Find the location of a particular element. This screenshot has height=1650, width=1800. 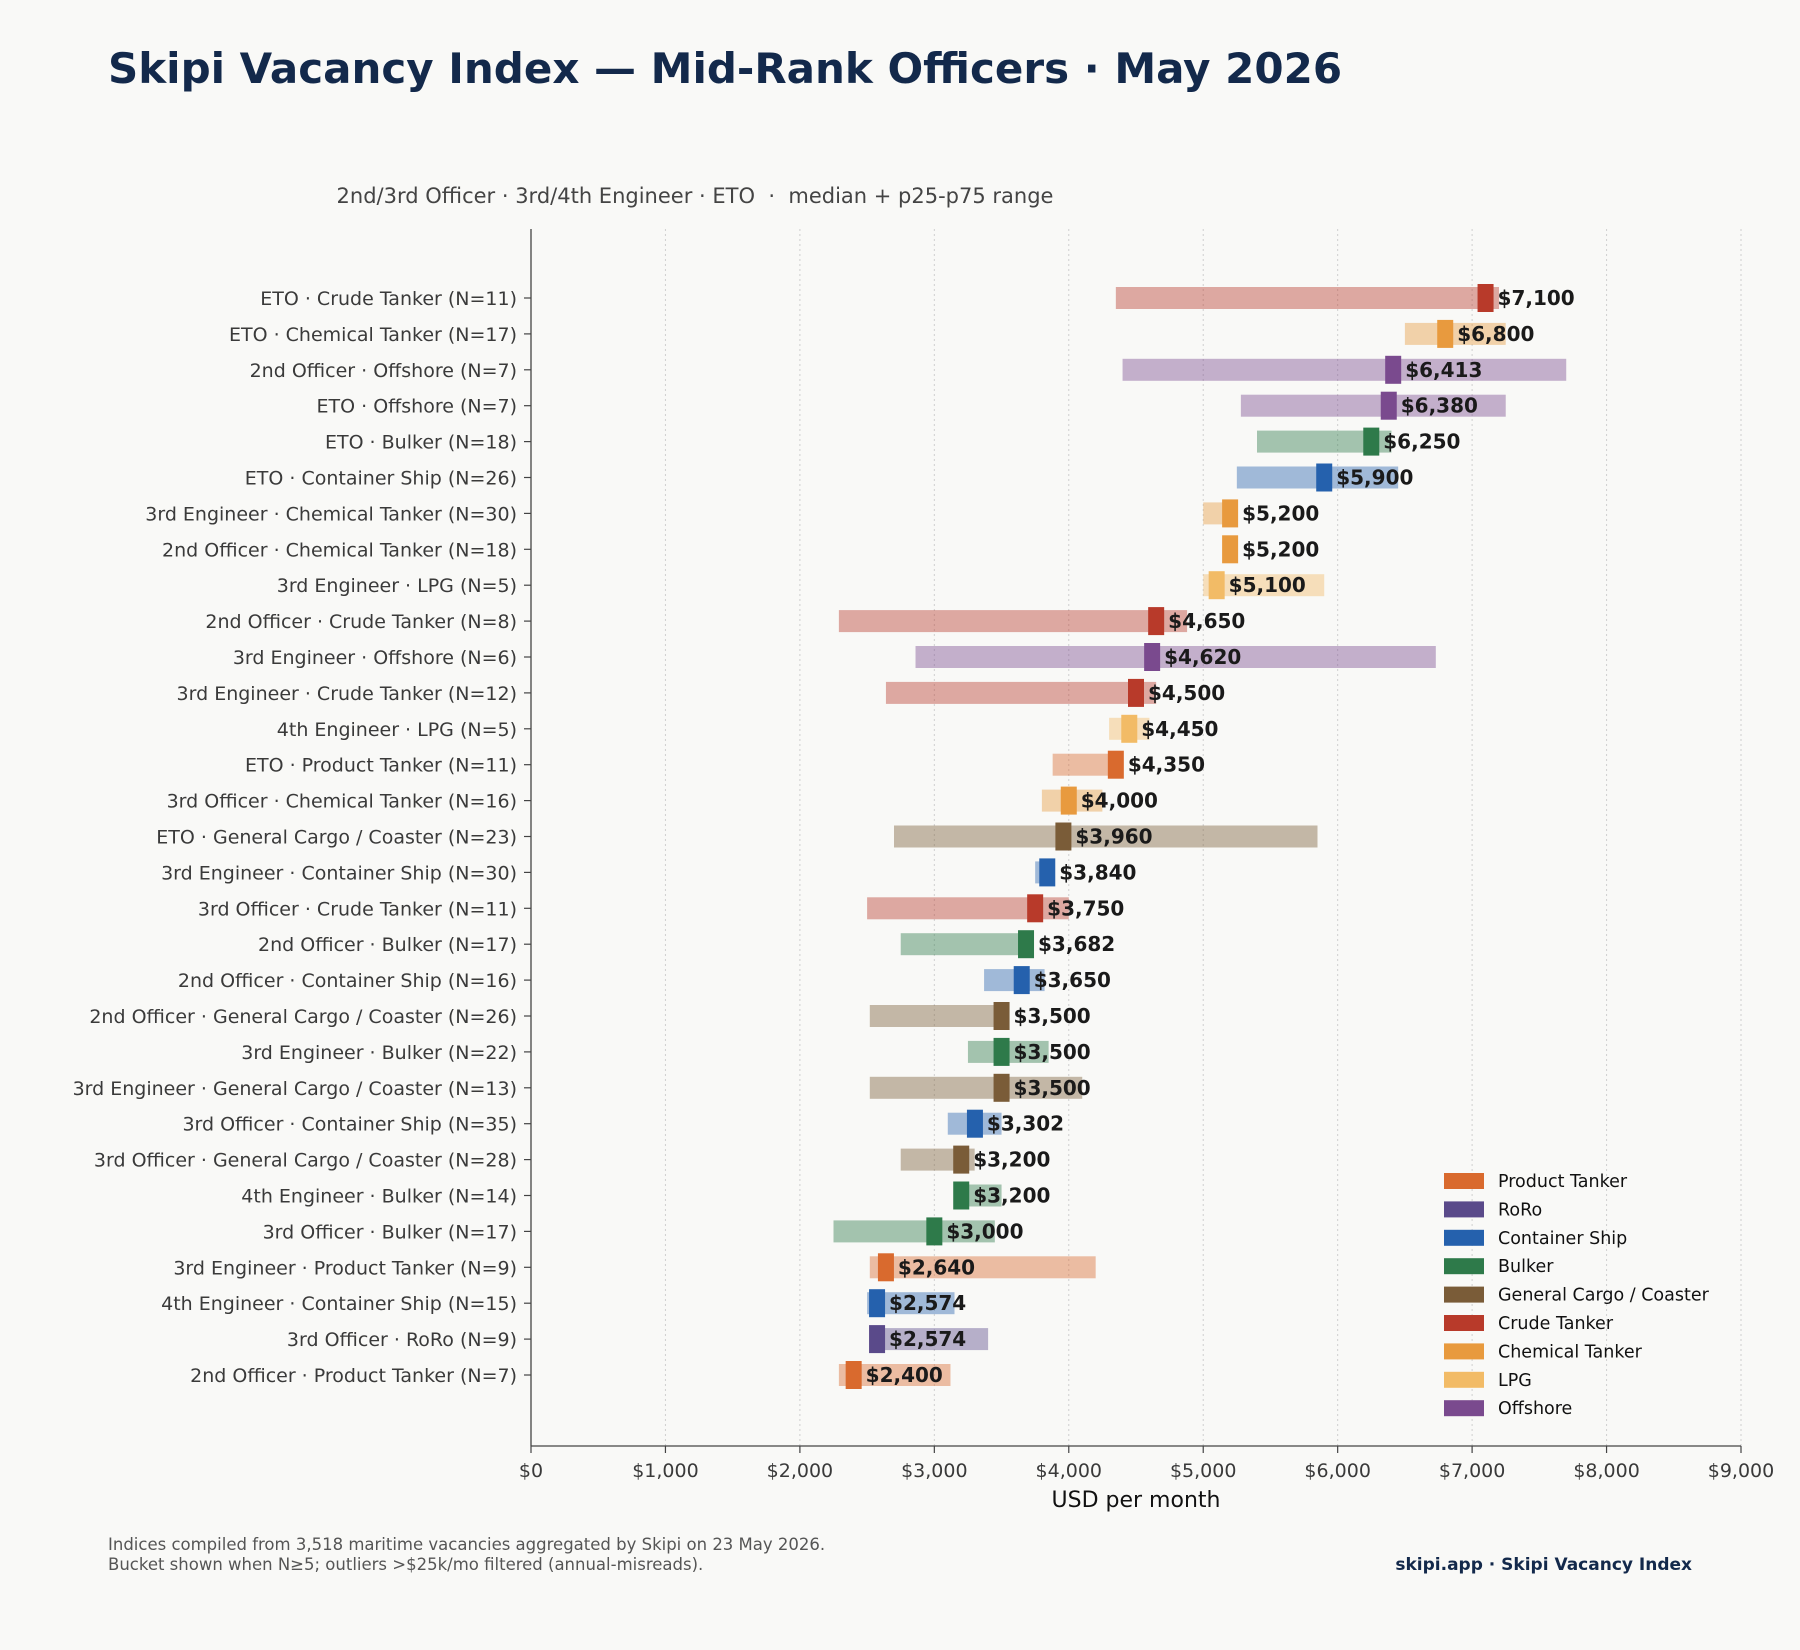

y-tick-label: 3rd Officer · Container Ship (N=35) is located at coordinates (349, 1125).